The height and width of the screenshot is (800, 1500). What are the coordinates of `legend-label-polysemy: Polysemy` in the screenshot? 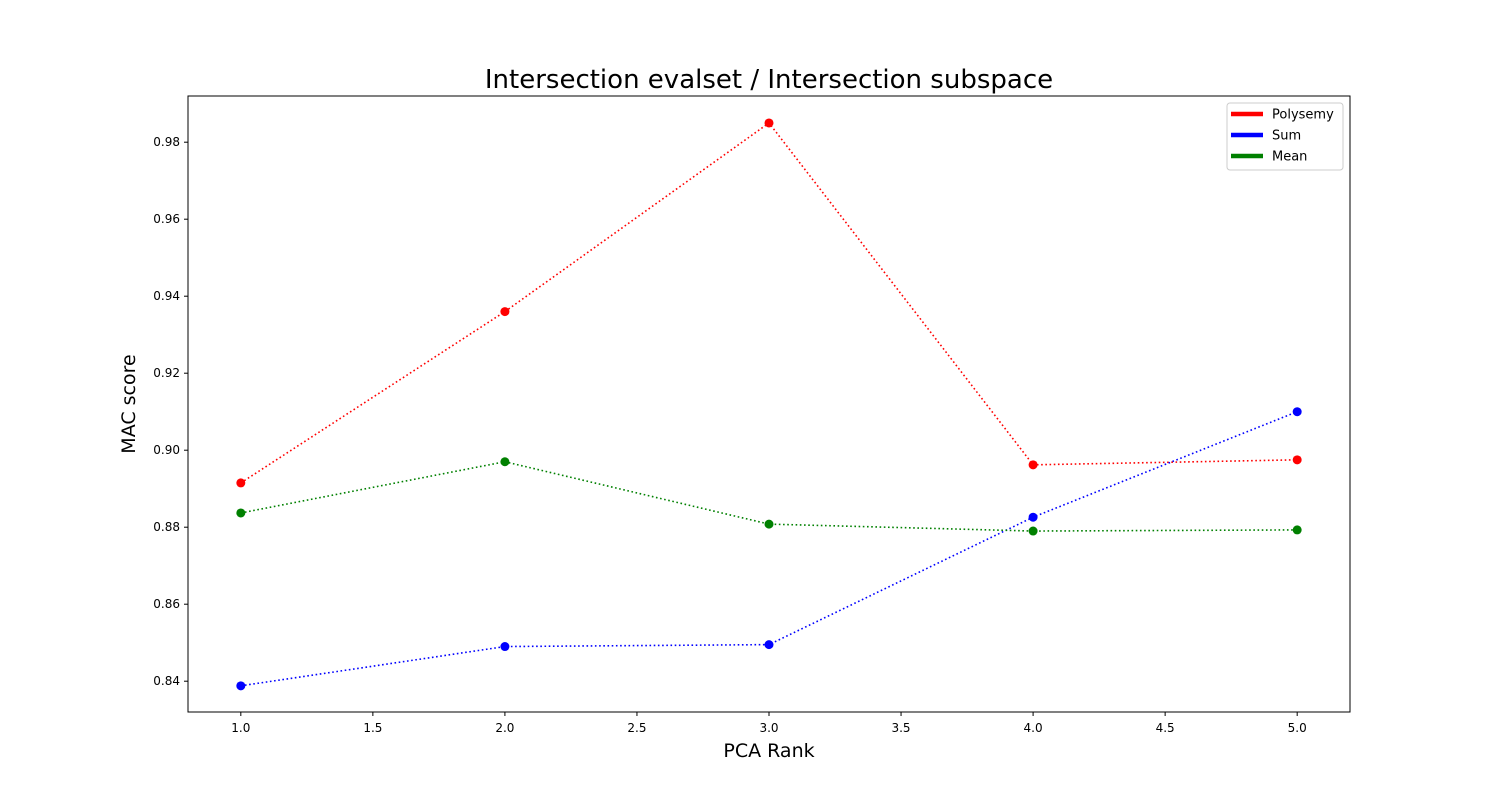 It's located at (1303, 115).